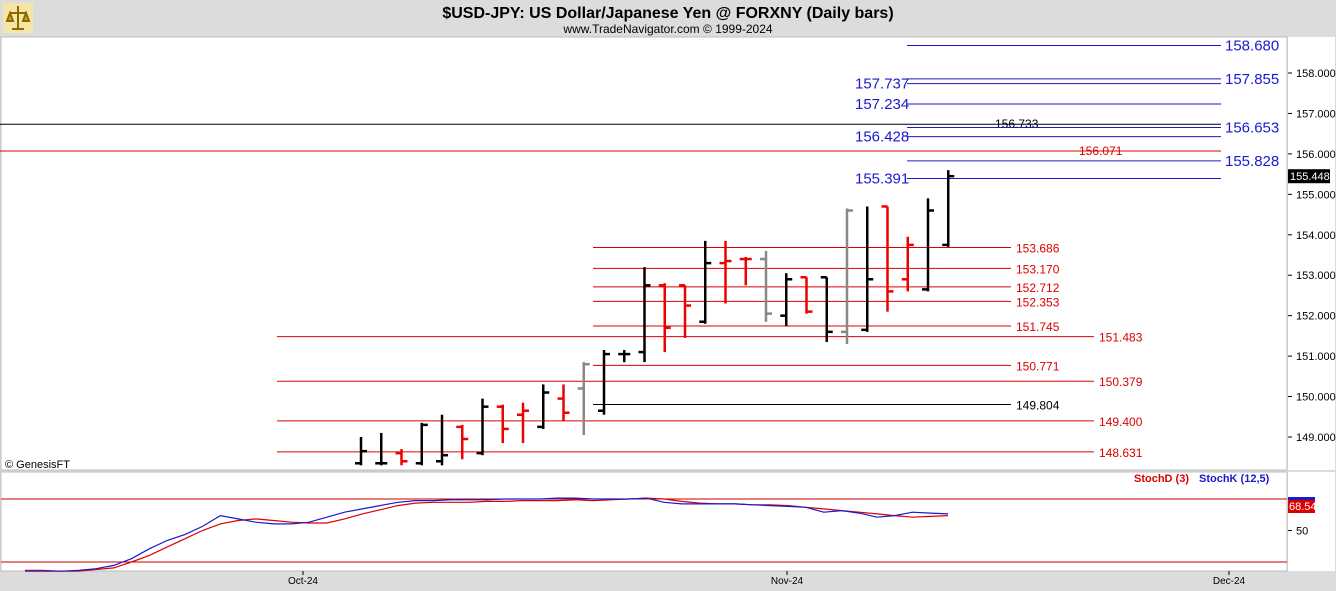  What do you see at coordinates (1038, 366) in the screenshot?
I see `level-label: 150.771` at bounding box center [1038, 366].